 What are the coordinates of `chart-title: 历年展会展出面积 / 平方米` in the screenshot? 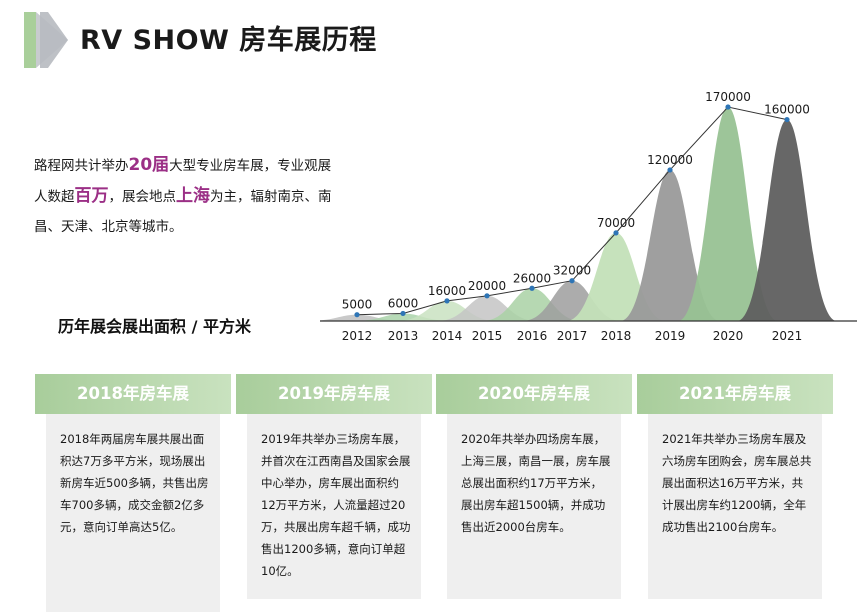 It's located at (154, 326).